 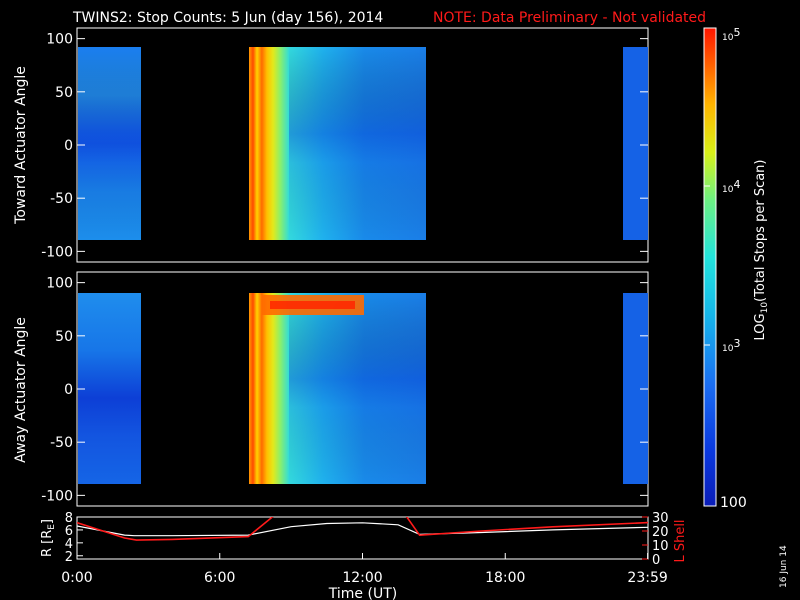 I want to click on heatmap-toward-block-late, so click(x=635, y=143).